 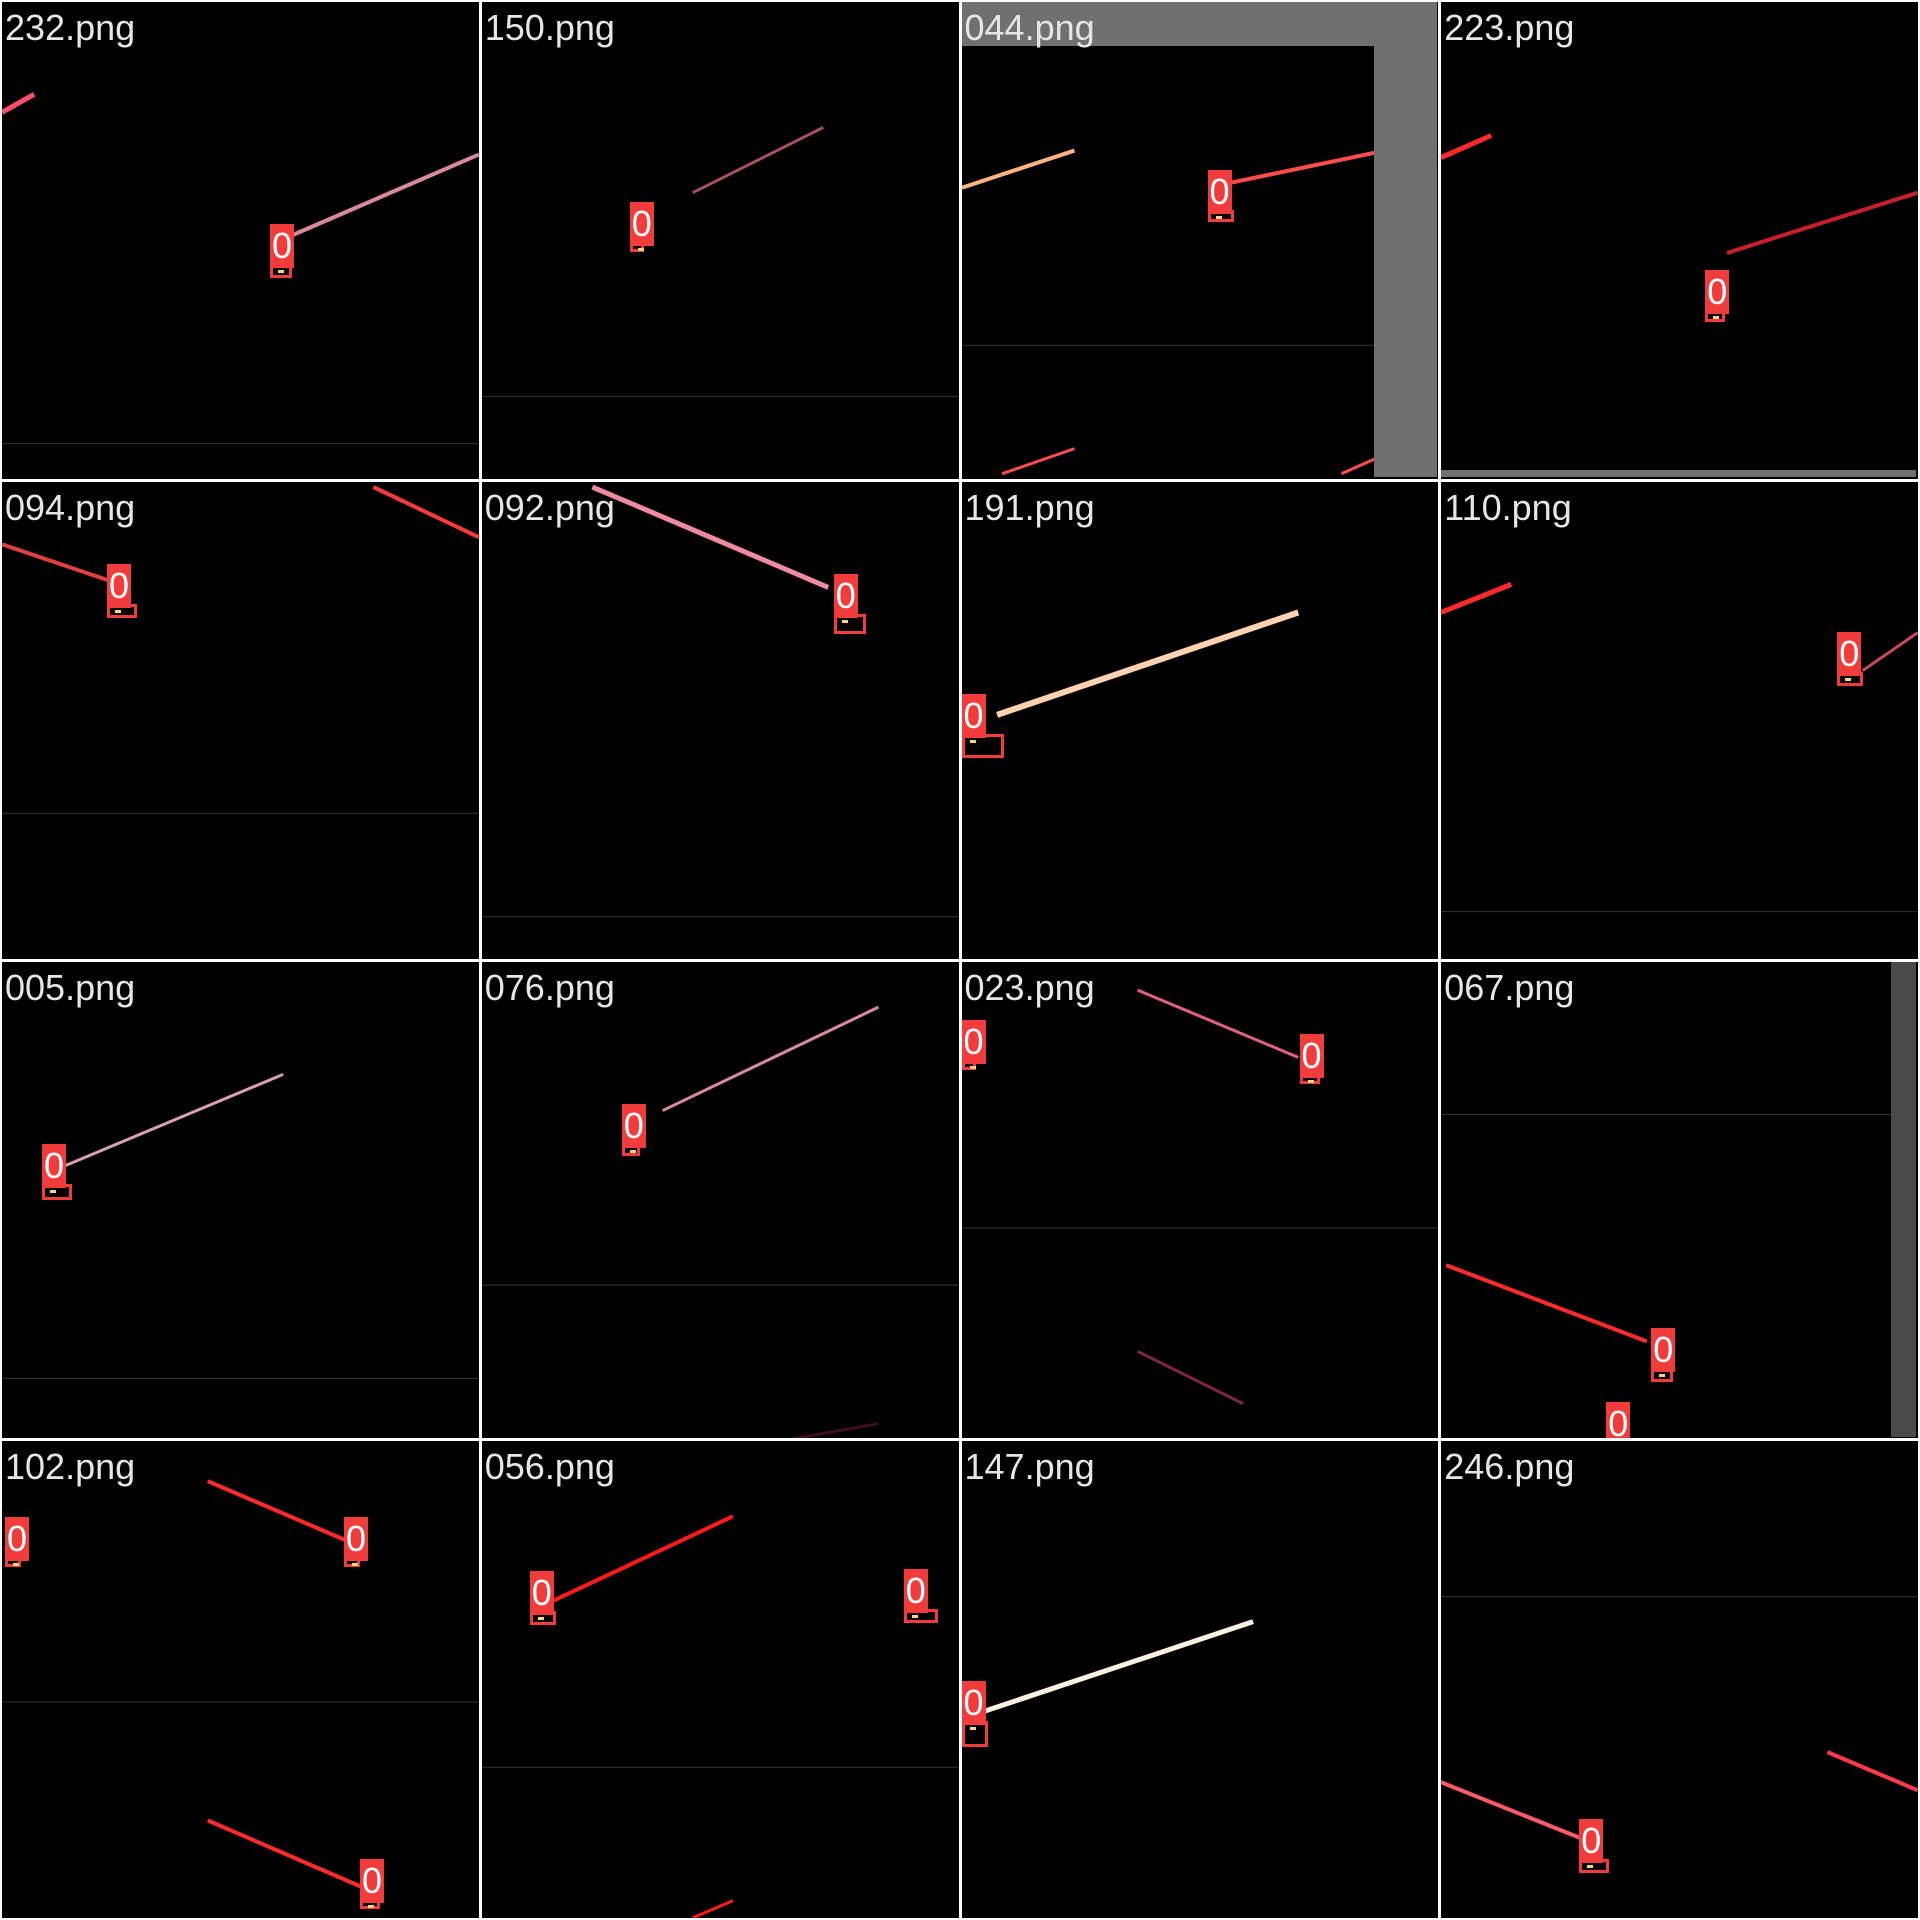 I want to click on tile-filename: 232.png, so click(x=70, y=27).